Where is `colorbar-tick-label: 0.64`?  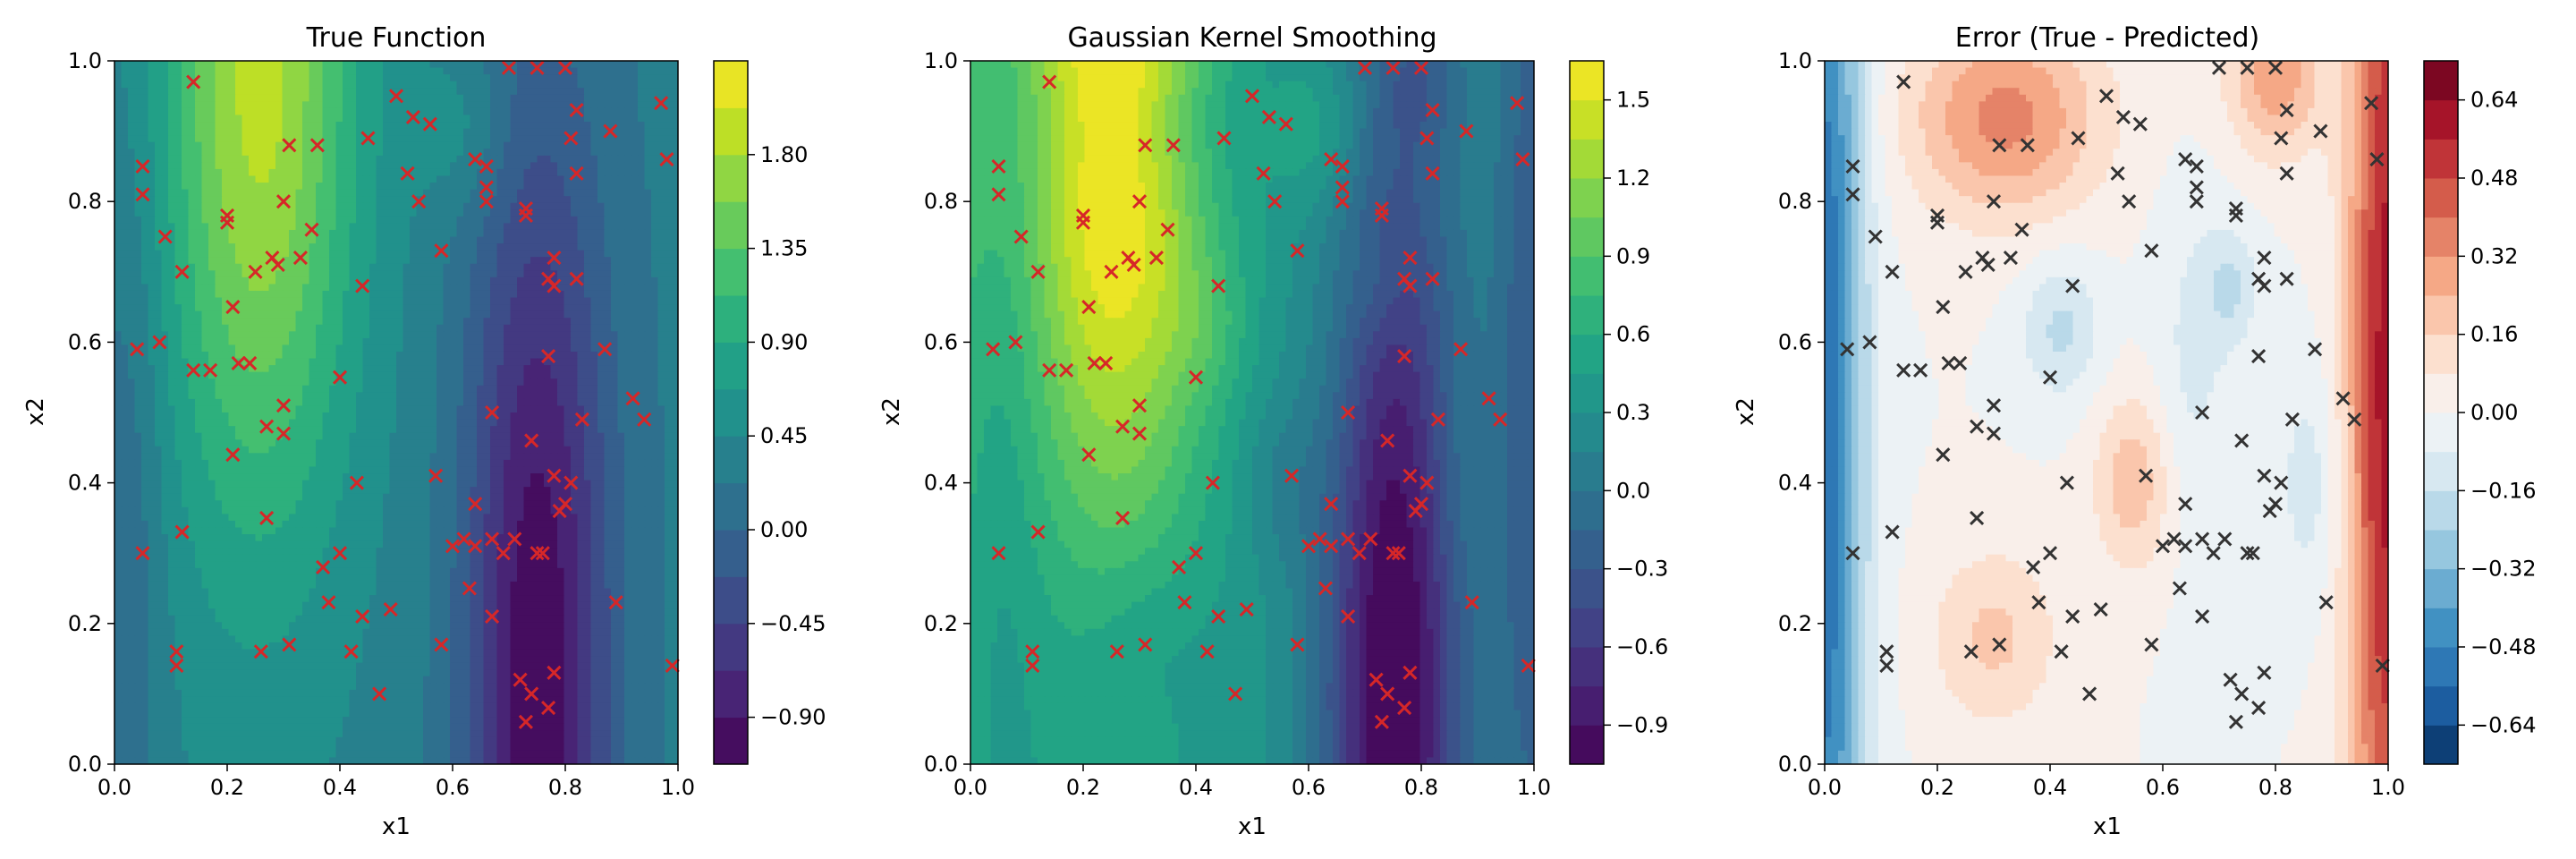 colorbar-tick-label: 0.64 is located at coordinates (2494, 100).